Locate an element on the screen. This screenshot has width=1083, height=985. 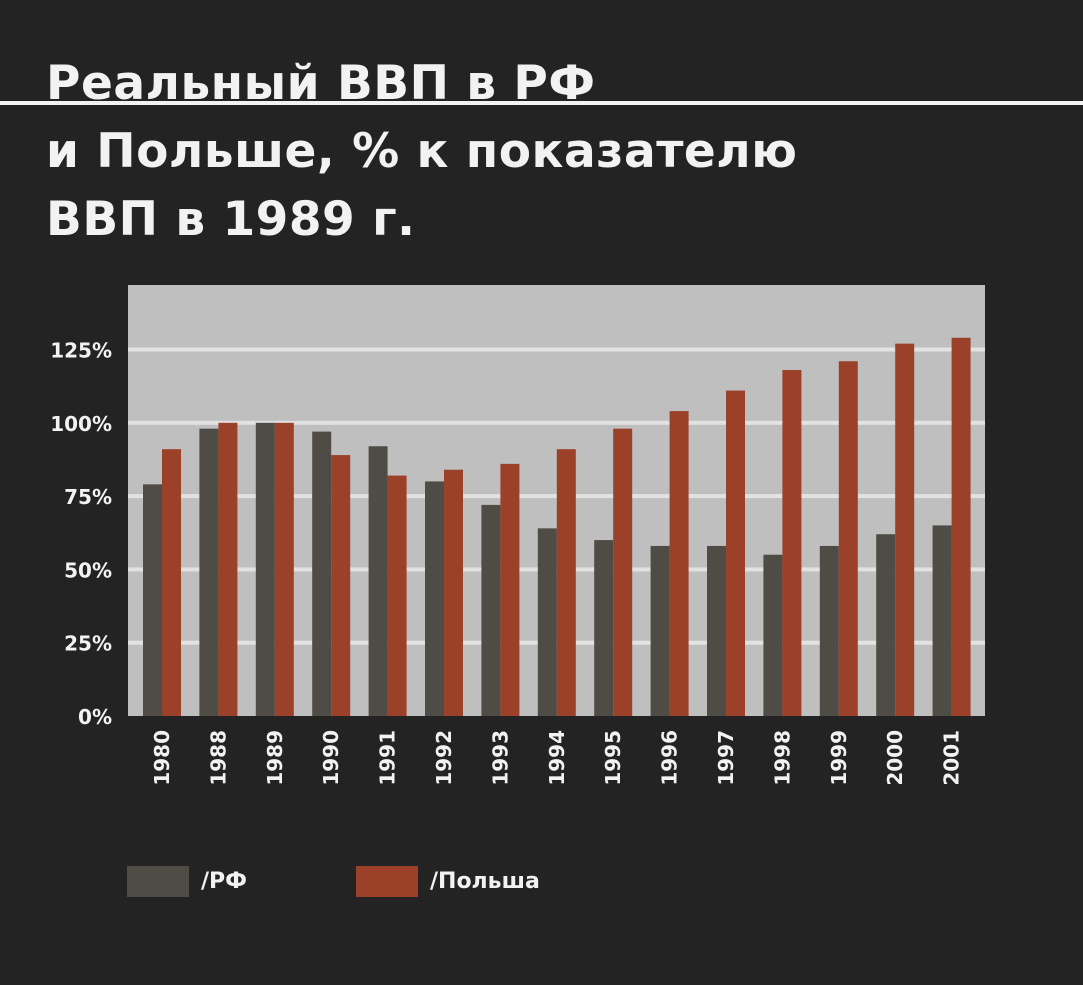
legend-label-poland: /Польша is located at coordinates (485, 881).